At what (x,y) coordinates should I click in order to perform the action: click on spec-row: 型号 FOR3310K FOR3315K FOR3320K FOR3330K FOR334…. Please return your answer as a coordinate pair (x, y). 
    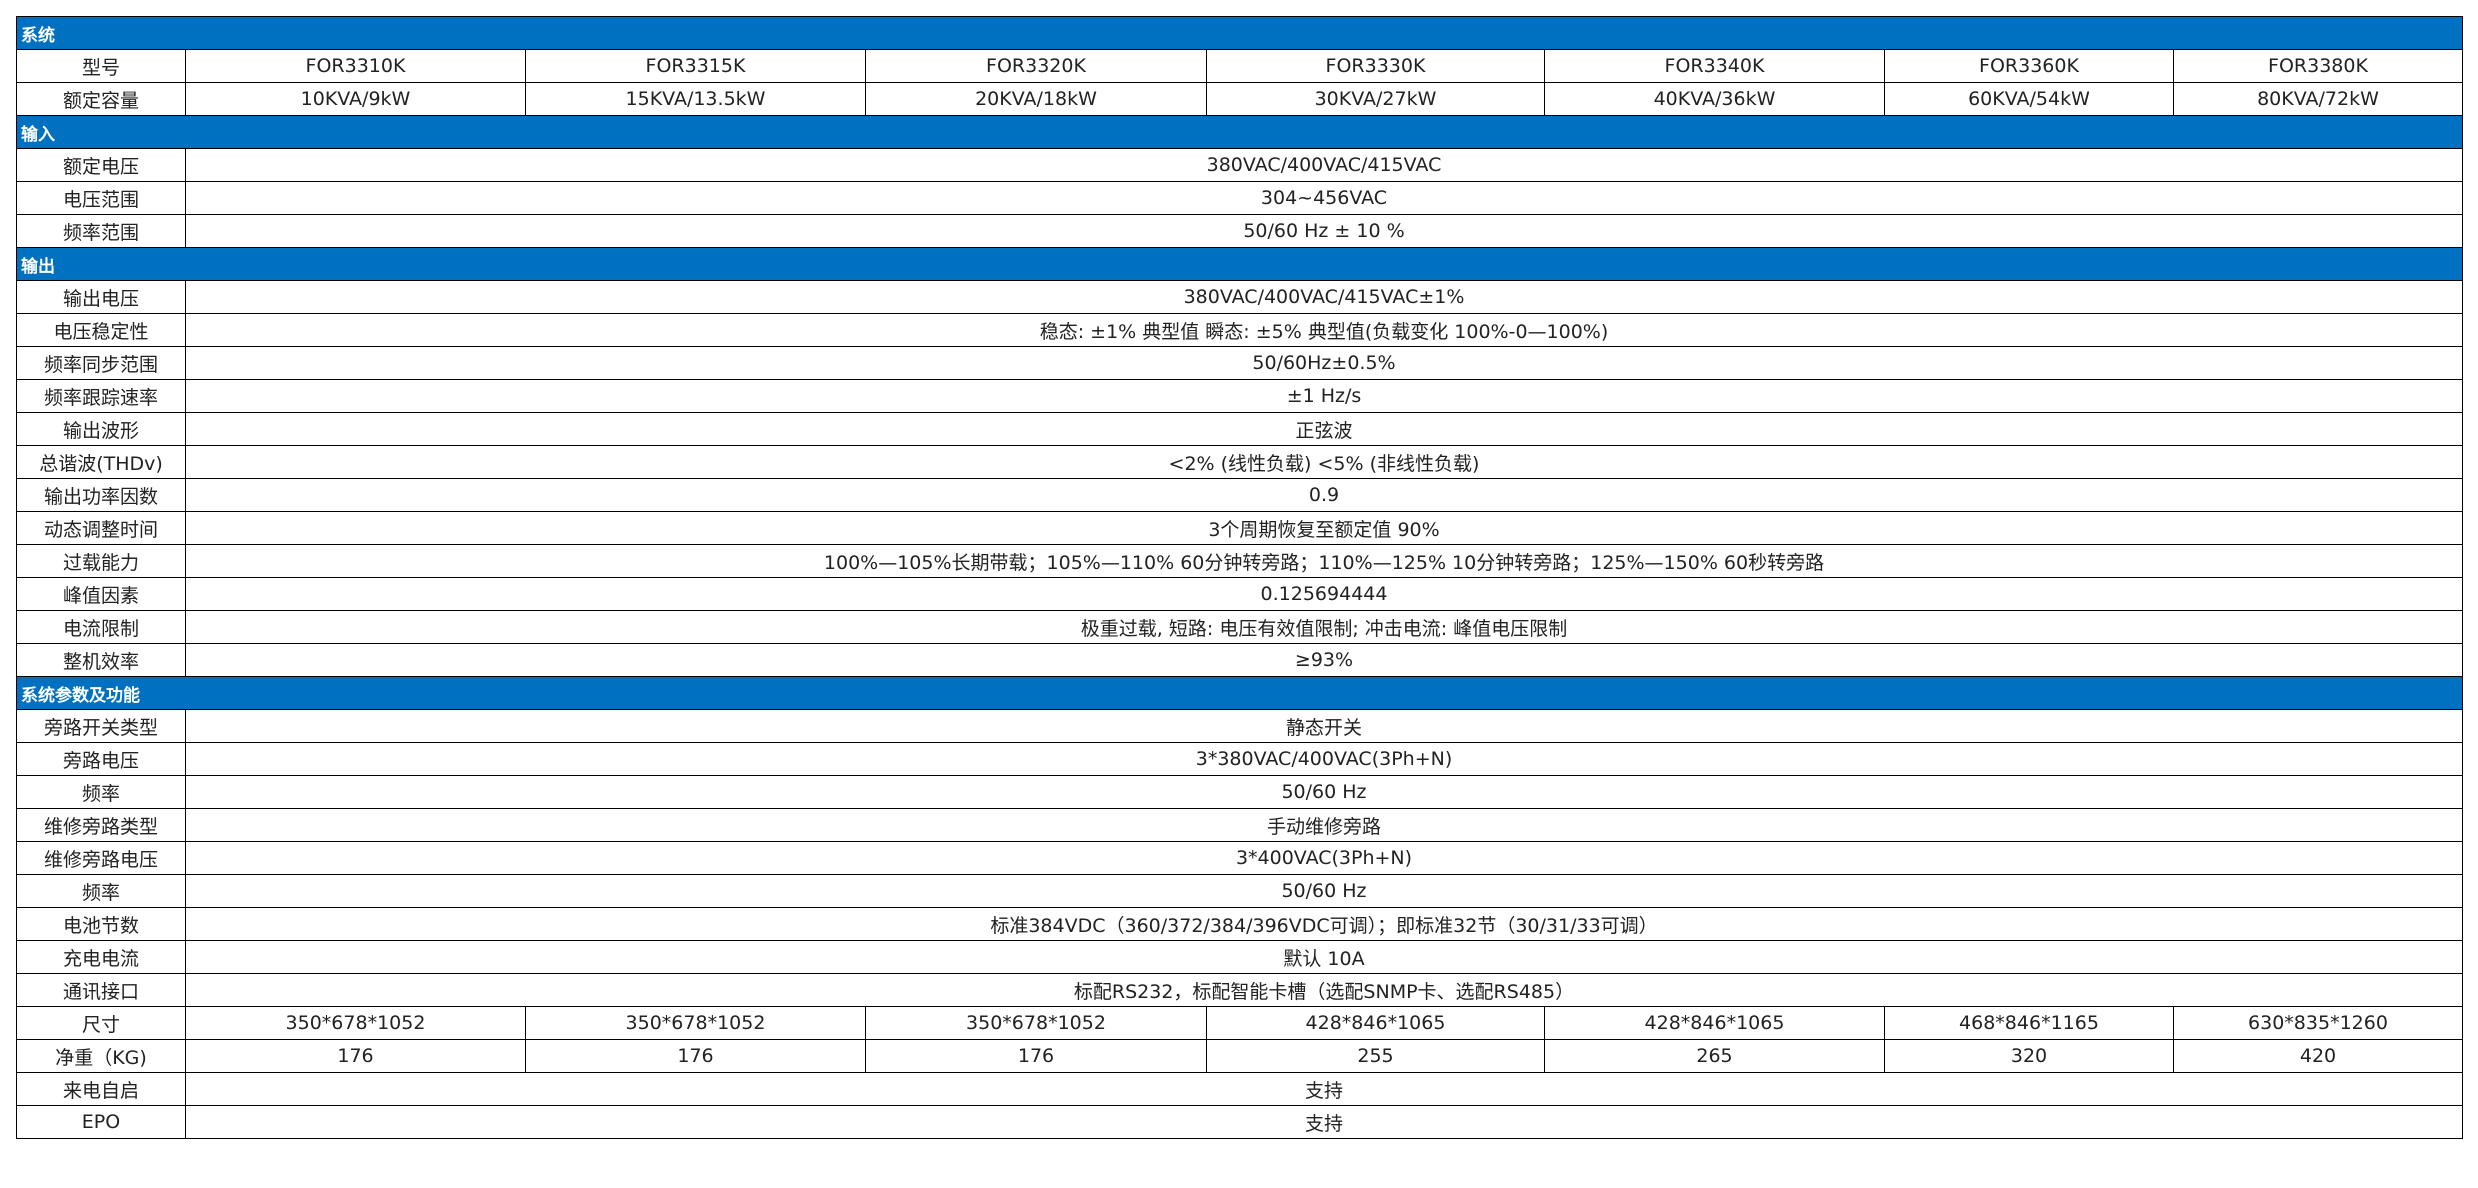
    Looking at the image, I should click on (1239, 66).